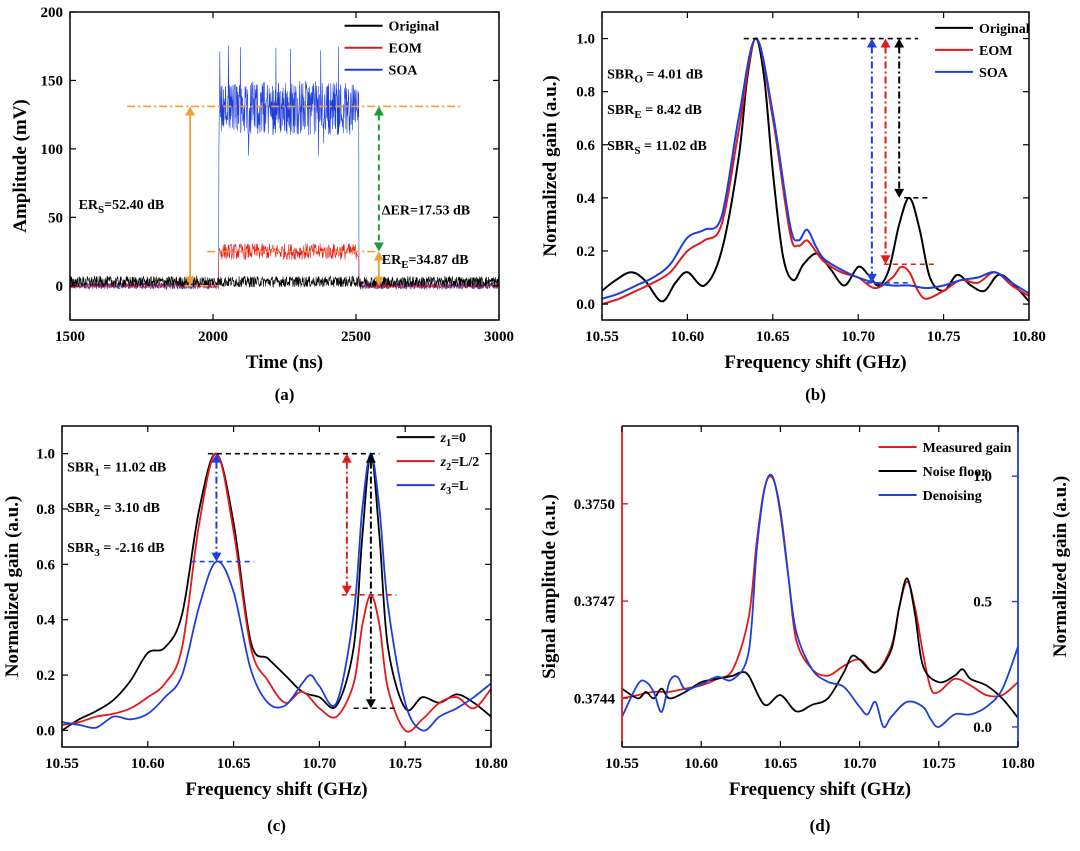 The image size is (1080, 851). What do you see at coordinates (815, 394) in the screenshot?
I see `caption-b: (b)` at bounding box center [815, 394].